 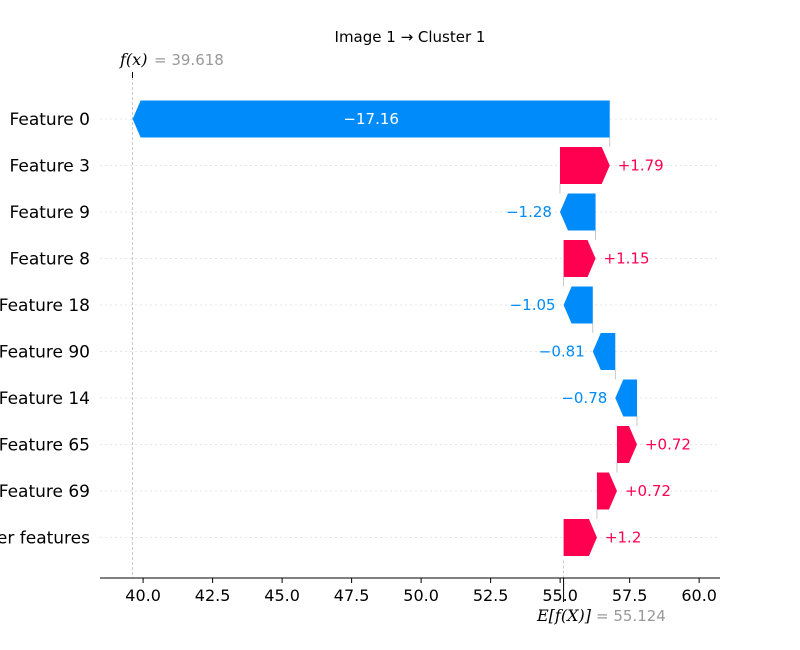 What do you see at coordinates (45, 306) in the screenshot?
I see `feature-name-label: Feature 18` at bounding box center [45, 306].